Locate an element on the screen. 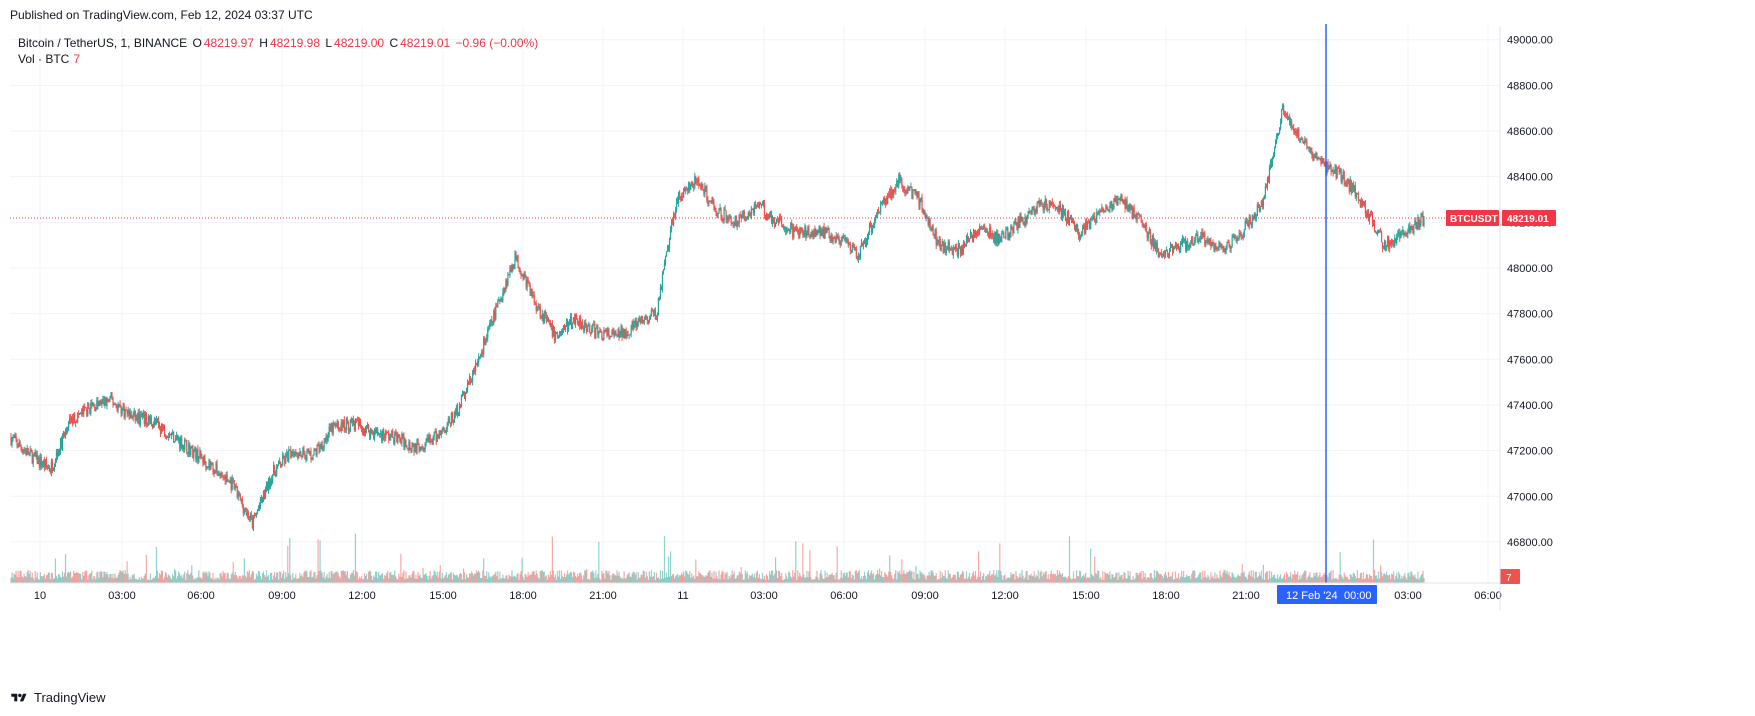  volume-label: Vol · BTC is located at coordinates (44, 59).